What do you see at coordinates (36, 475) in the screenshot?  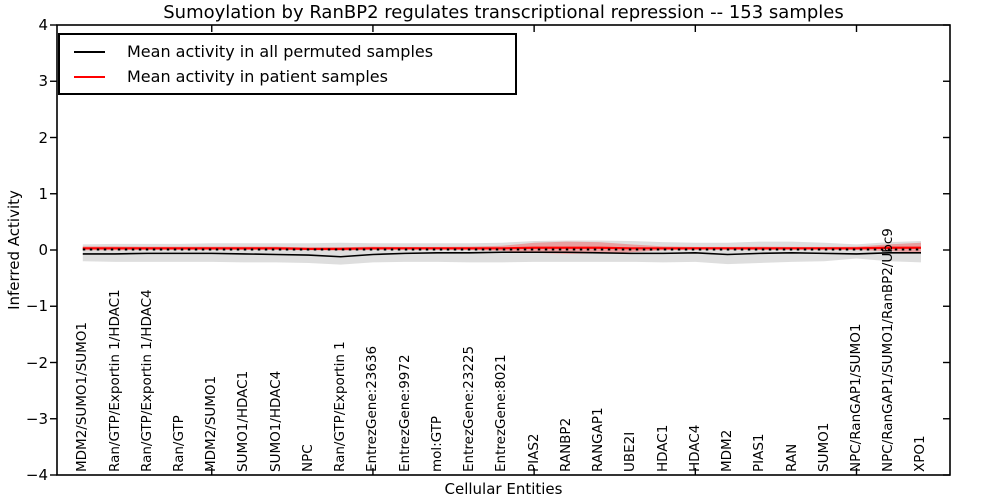 I see `y-tick-label: −4` at bounding box center [36, 475].